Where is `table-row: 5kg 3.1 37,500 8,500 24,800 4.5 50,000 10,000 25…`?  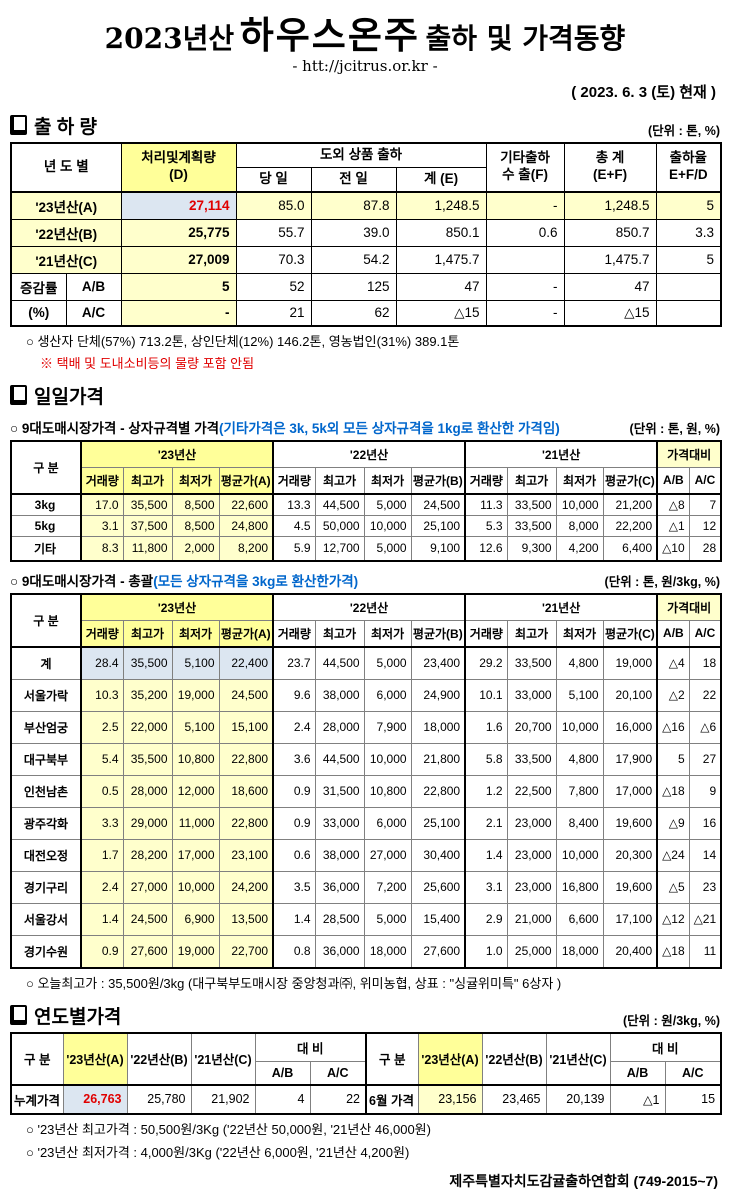
table-row: 5kg 3.1 37,500 8,500 24,800 4.5 50,000 10,000 25… is located at coordinates (366, 525).